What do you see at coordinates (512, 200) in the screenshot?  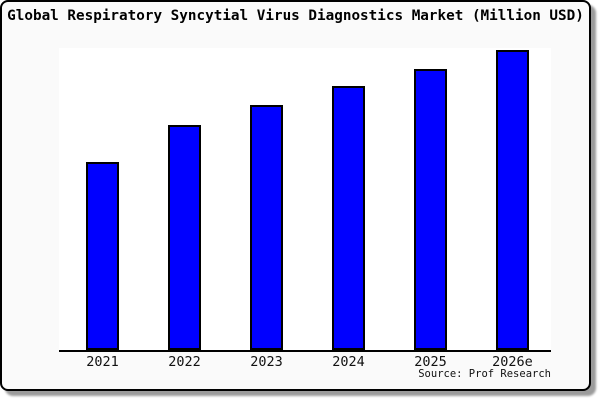 I see `bar-2026e` at bounding box center [512, 200].